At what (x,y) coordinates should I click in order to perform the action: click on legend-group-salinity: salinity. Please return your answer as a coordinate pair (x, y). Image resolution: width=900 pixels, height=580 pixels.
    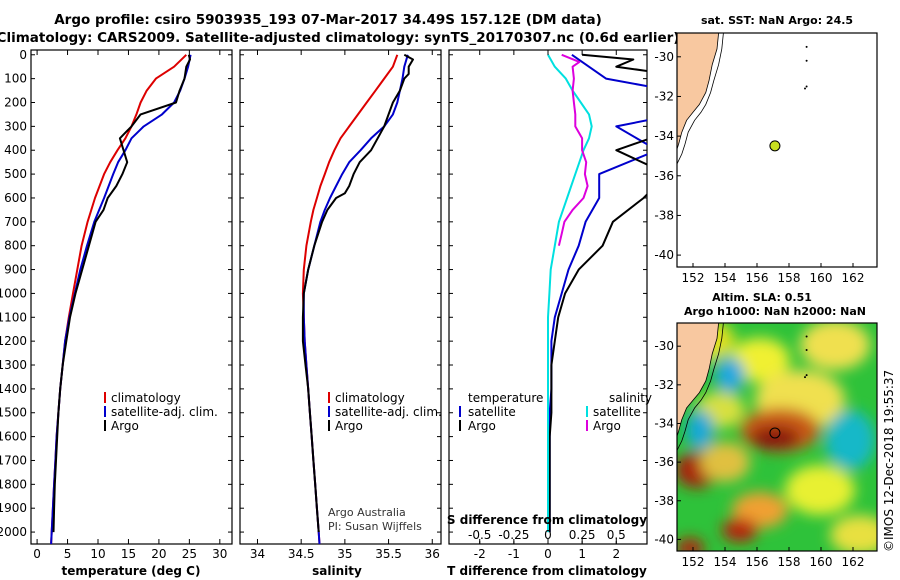
    Looking at the image, I should click on (630, 398).